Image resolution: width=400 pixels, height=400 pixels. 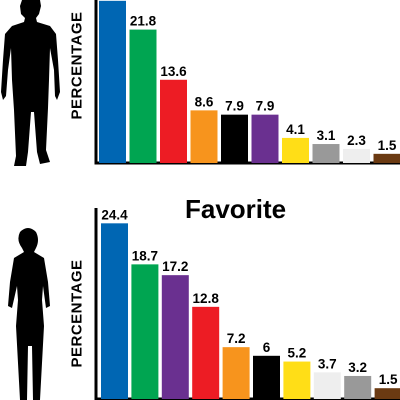 I want to click on value-label-white: 3.7, so click(x=327, y=363).